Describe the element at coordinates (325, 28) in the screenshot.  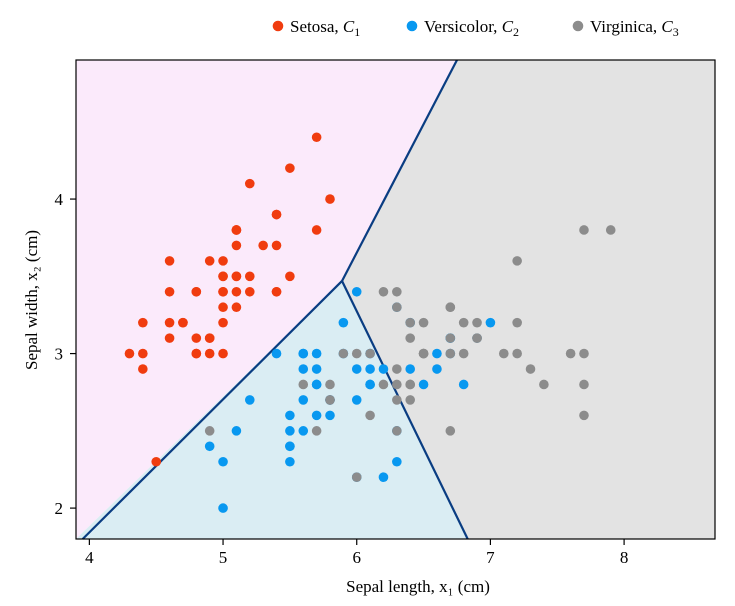
I see `legend-label: Setosa, C1` at that location.